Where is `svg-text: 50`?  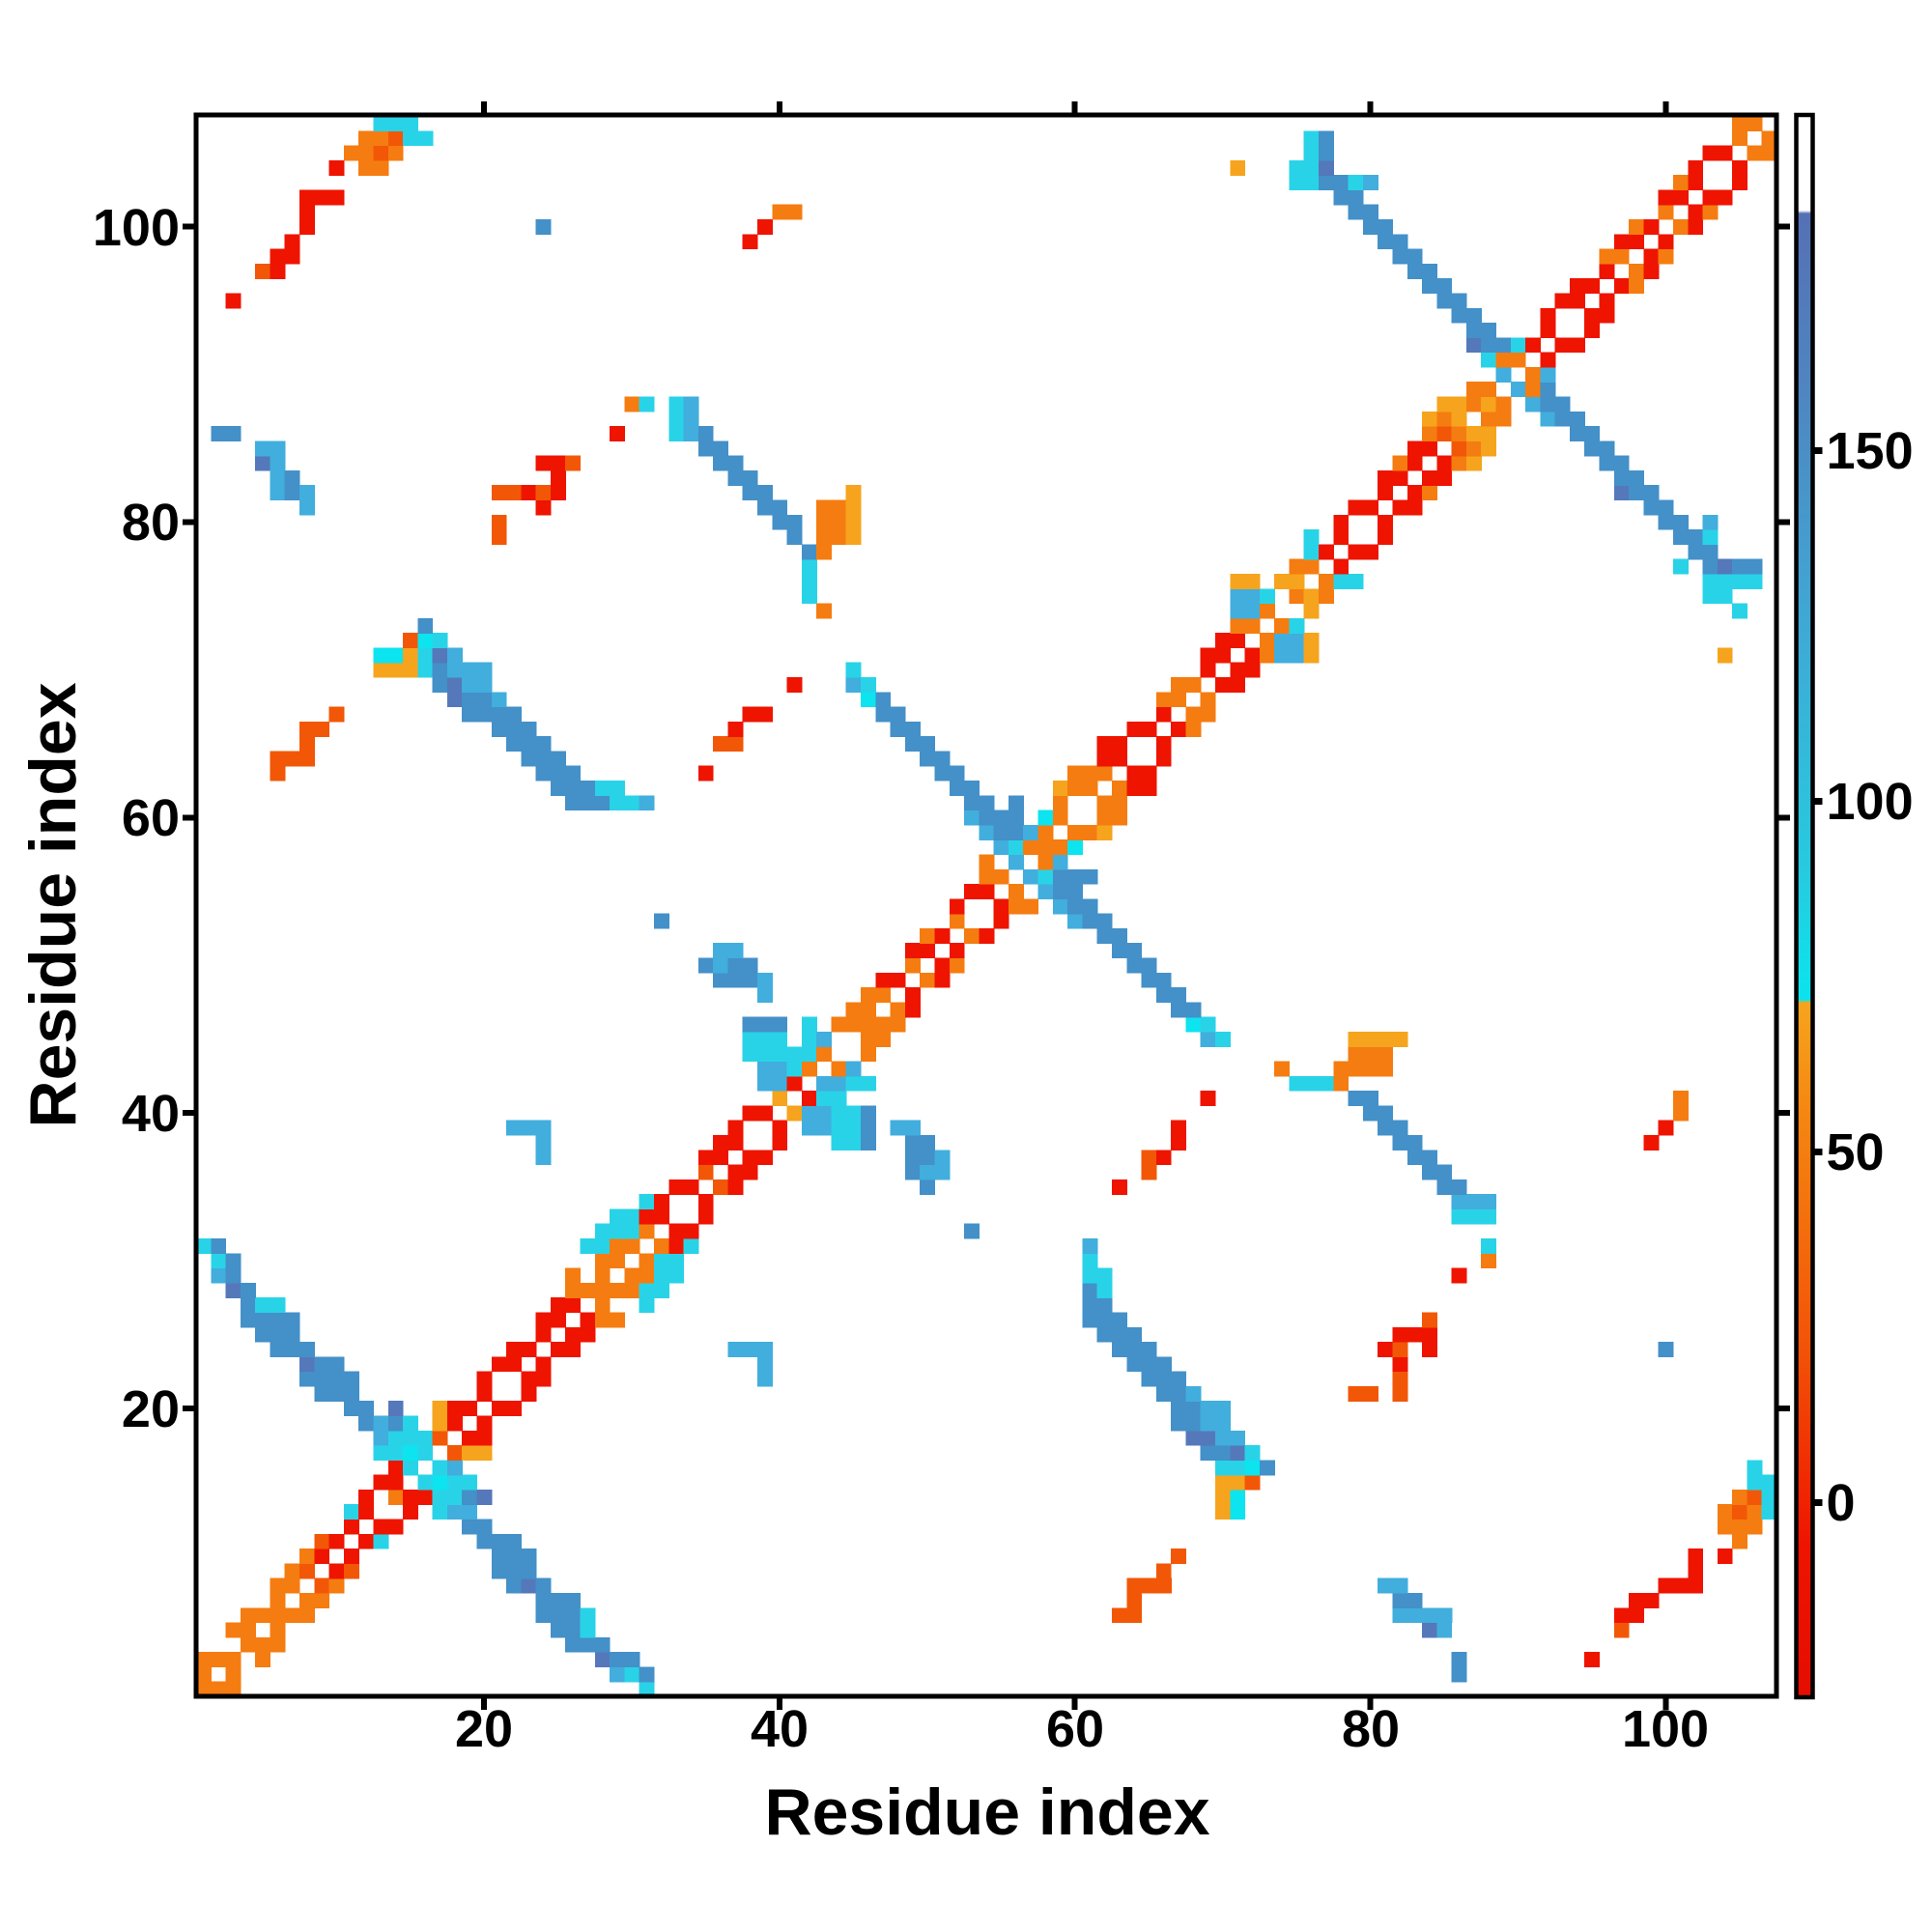
svg-text: 50 is located at coordinates (1856, 1152).